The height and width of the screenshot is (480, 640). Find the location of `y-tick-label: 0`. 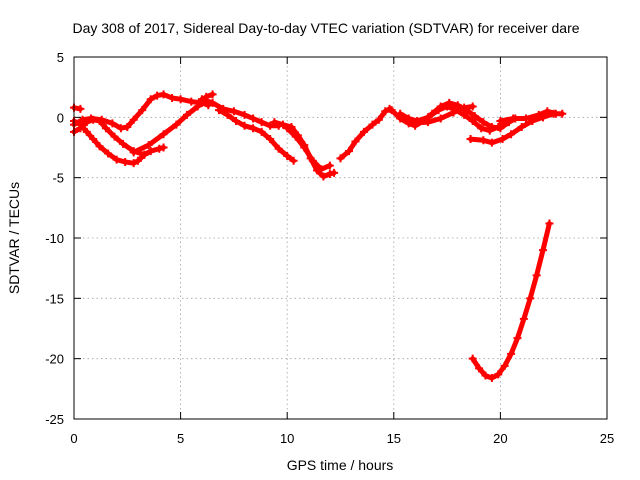

y-tick-label: 0 is located at coordinates (60, 117).